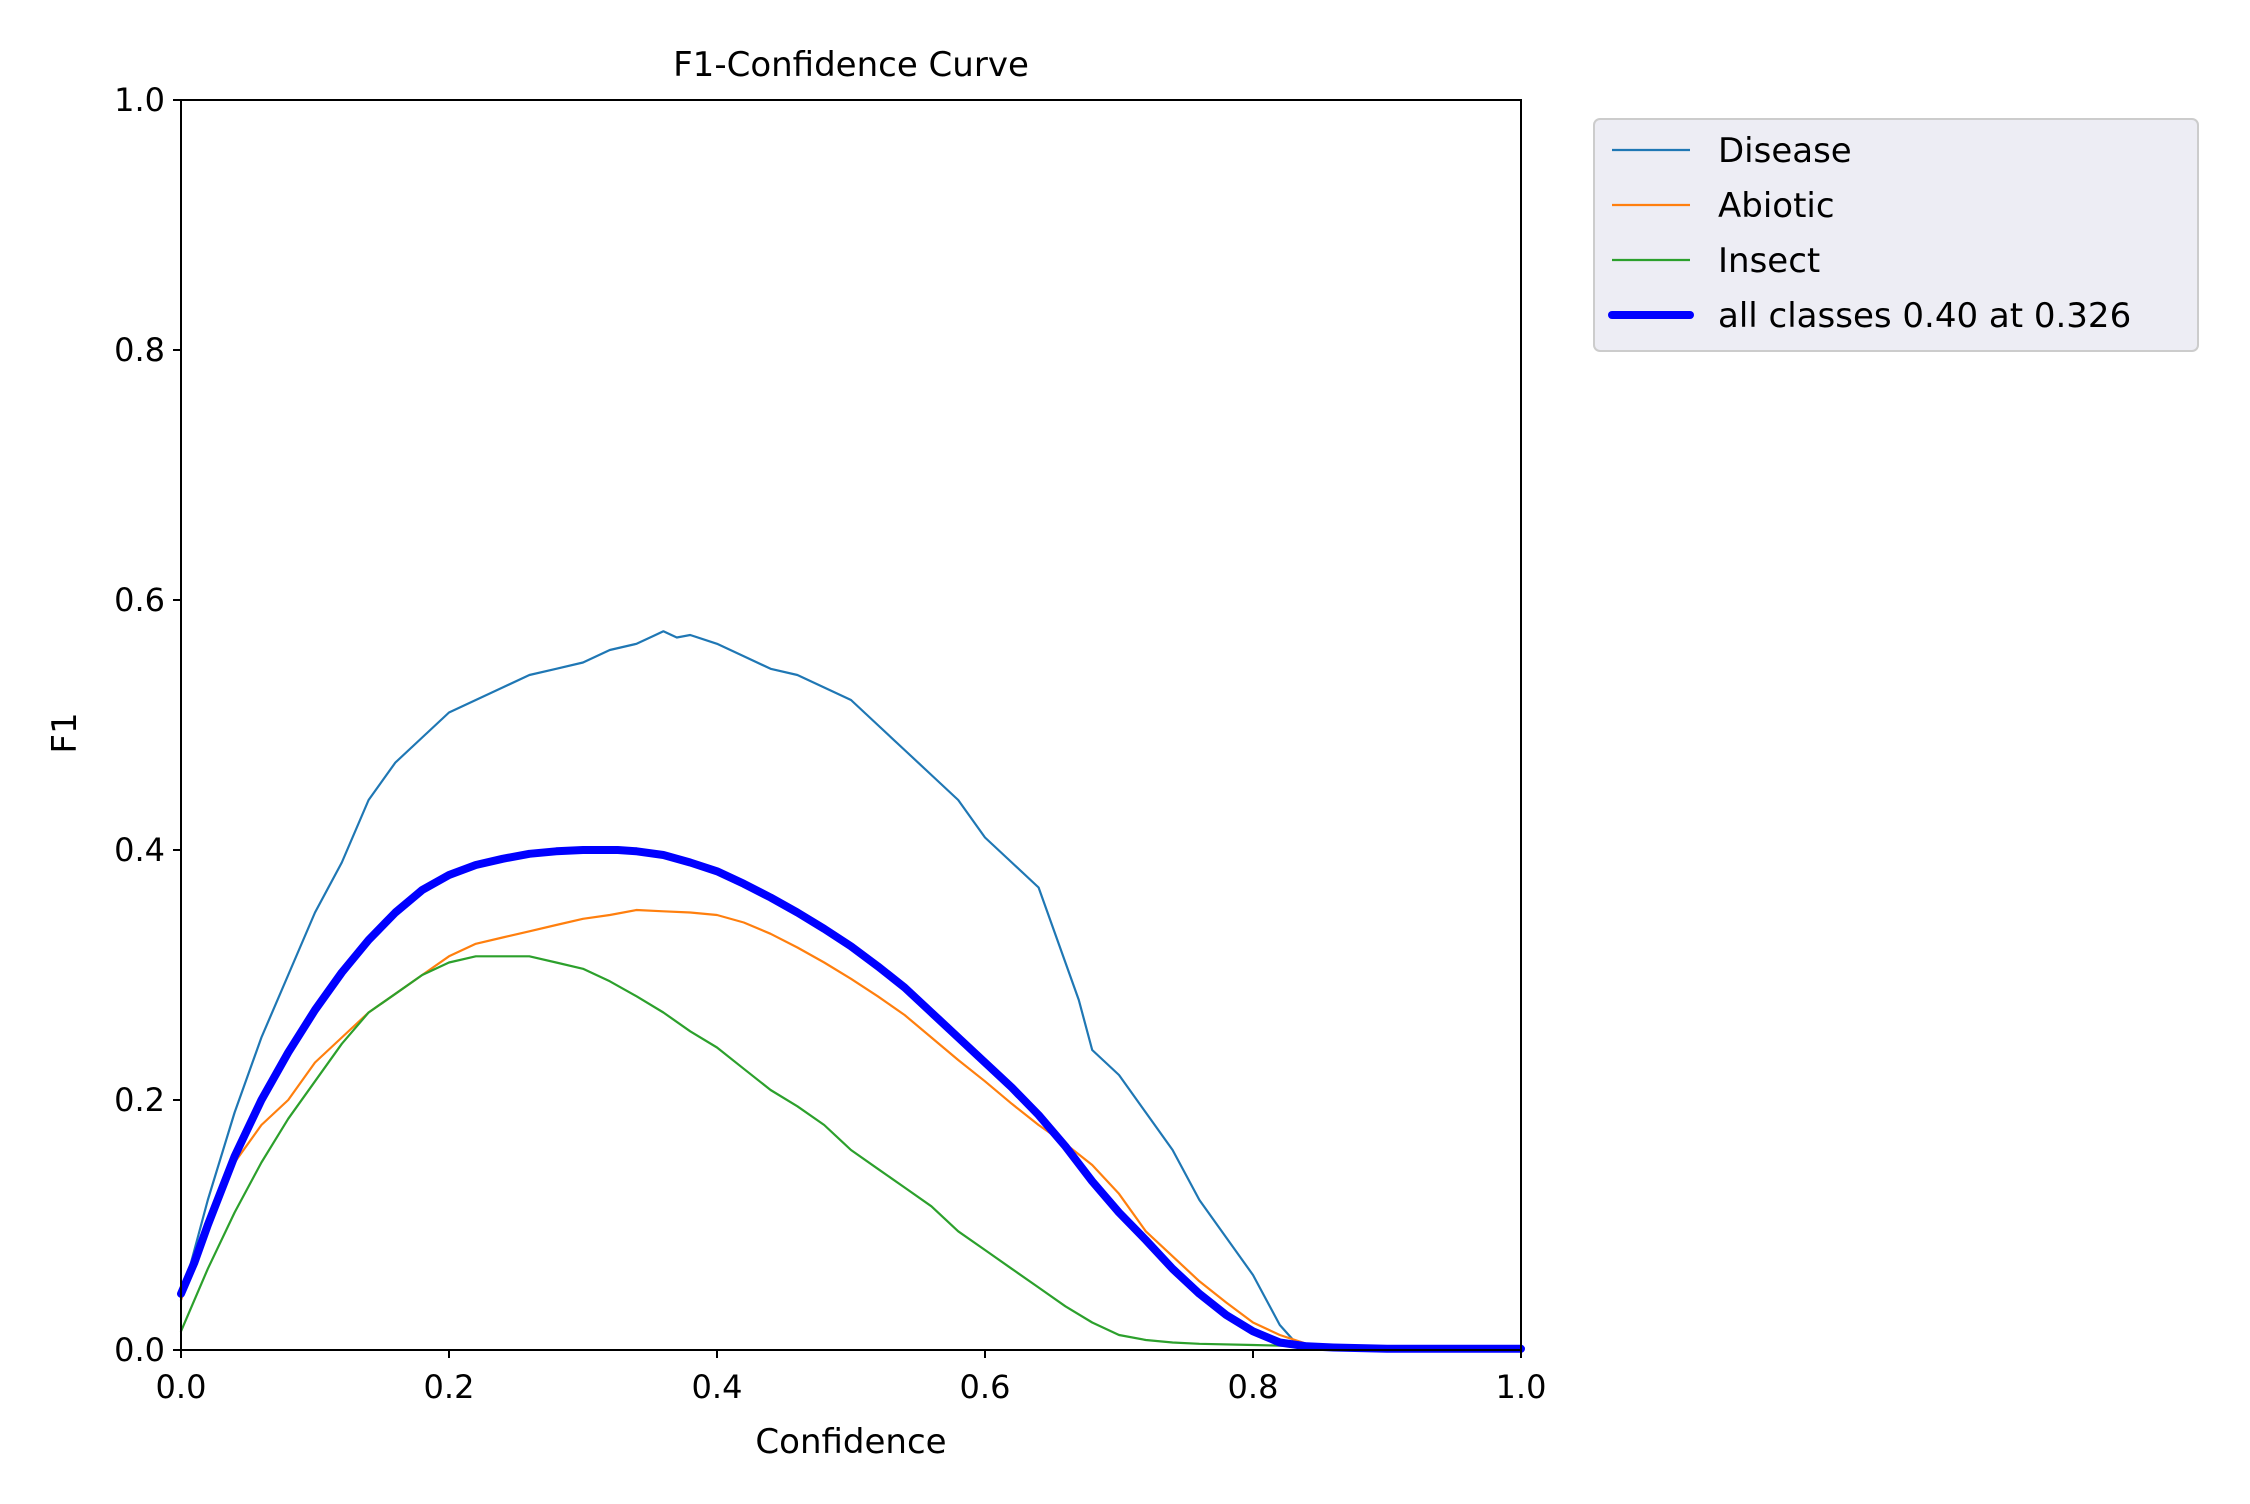 The image size is (2250, 1504). Describe the element at coordinates (139, 1100) in the screenshot. I see `y-tick-label: 0.2` at that location.